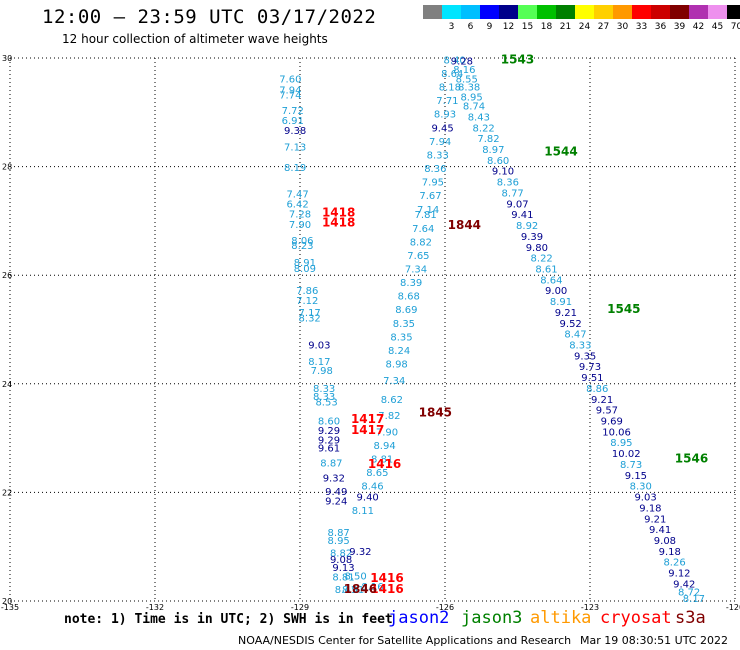 This screenshot has height=650, width=740. I want to click on legend-label: 6, so click(470, 27).